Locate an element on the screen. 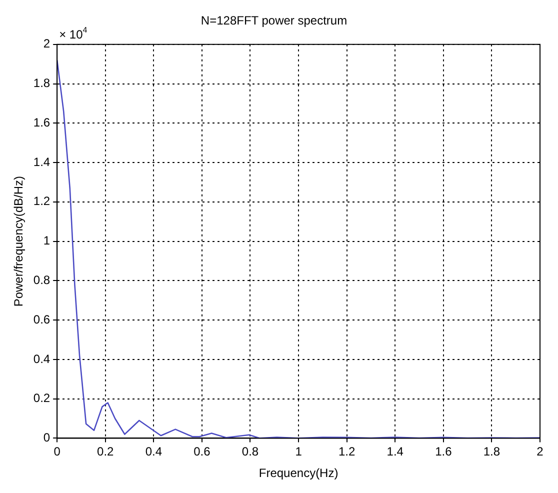  y-tick-label: 1 is located at coordinates (46, 241).